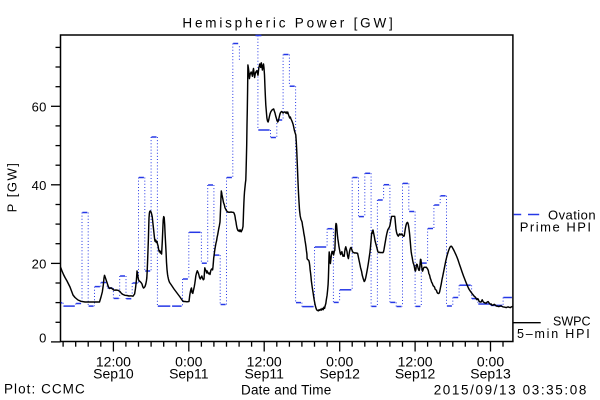  Describe the element at coordinates (113, 373) in the screenshot. I see `svg-text: Sep10` at that location.